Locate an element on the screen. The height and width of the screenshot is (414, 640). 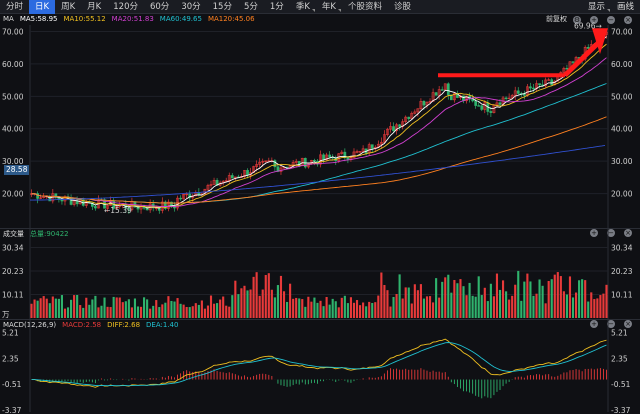
macd-zoom-in-icon: + is located at coordinates (594, 324).